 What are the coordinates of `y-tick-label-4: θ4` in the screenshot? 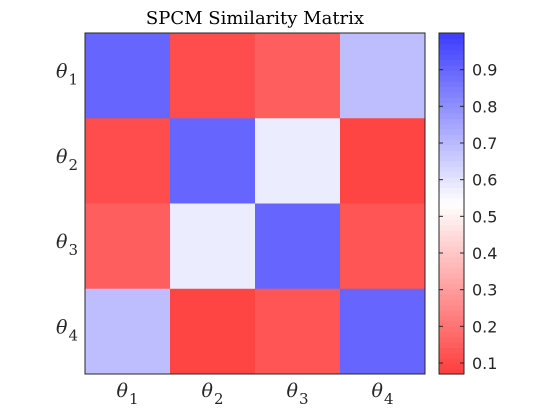 It's located at (67, 330).